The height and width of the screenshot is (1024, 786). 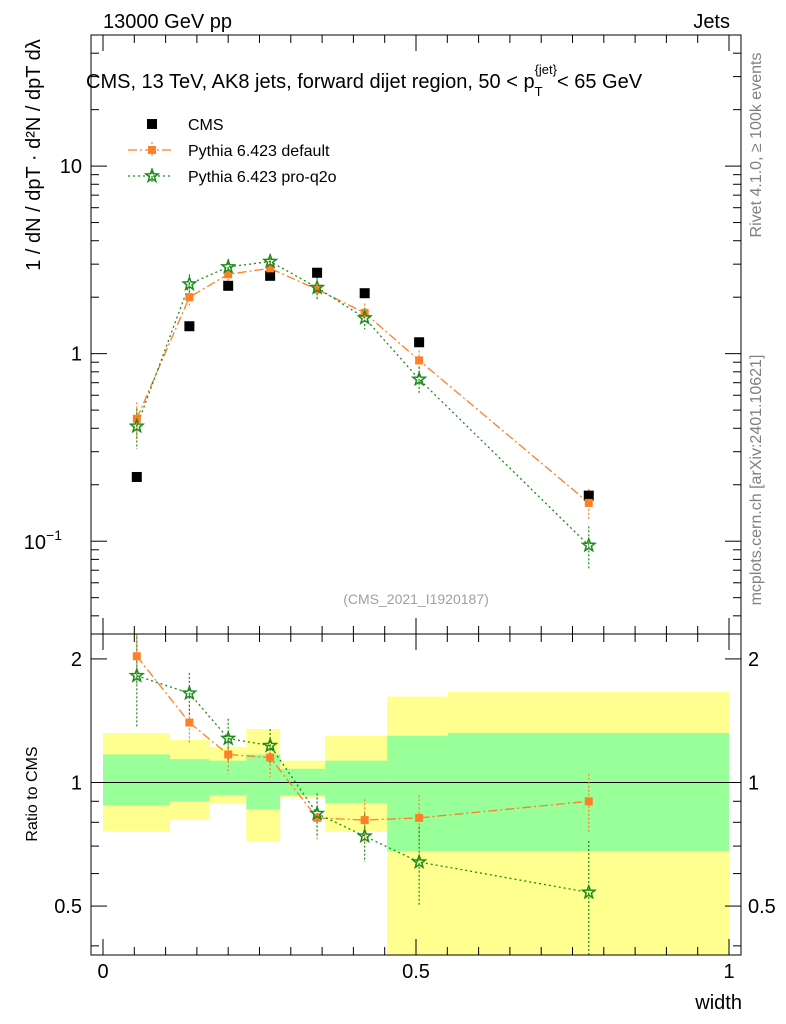 I want to click on y-tick-label-ratio-right: 0.5, so click(x=762, y=907).